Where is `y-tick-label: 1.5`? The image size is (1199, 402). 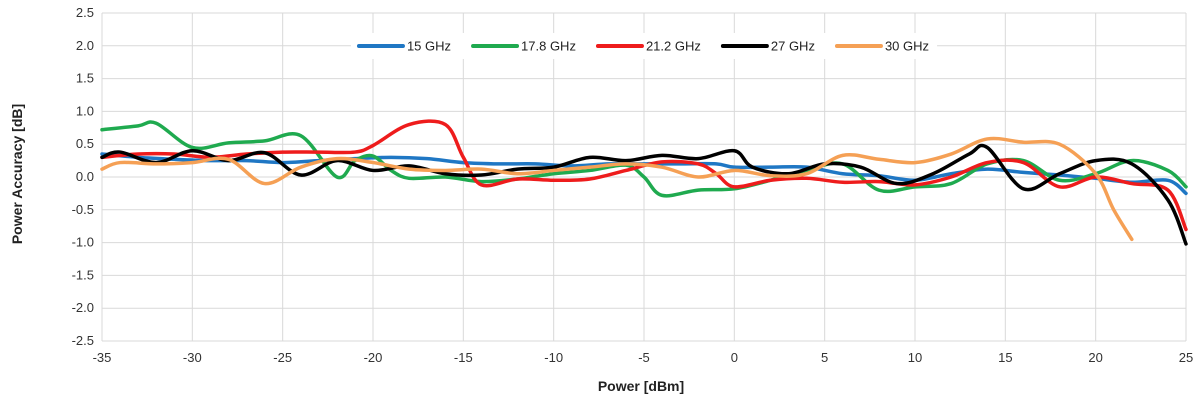
y-tick-label: 1.5 is located at coordinates (85, 78).